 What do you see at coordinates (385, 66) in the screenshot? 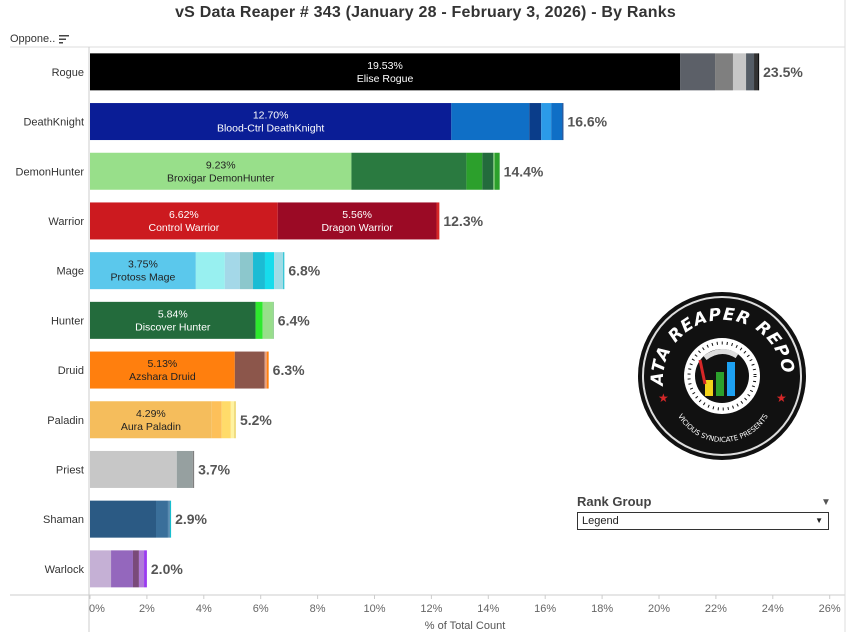
I see `segment-percent-label: 19.53%` at bounding box center [385, 66].